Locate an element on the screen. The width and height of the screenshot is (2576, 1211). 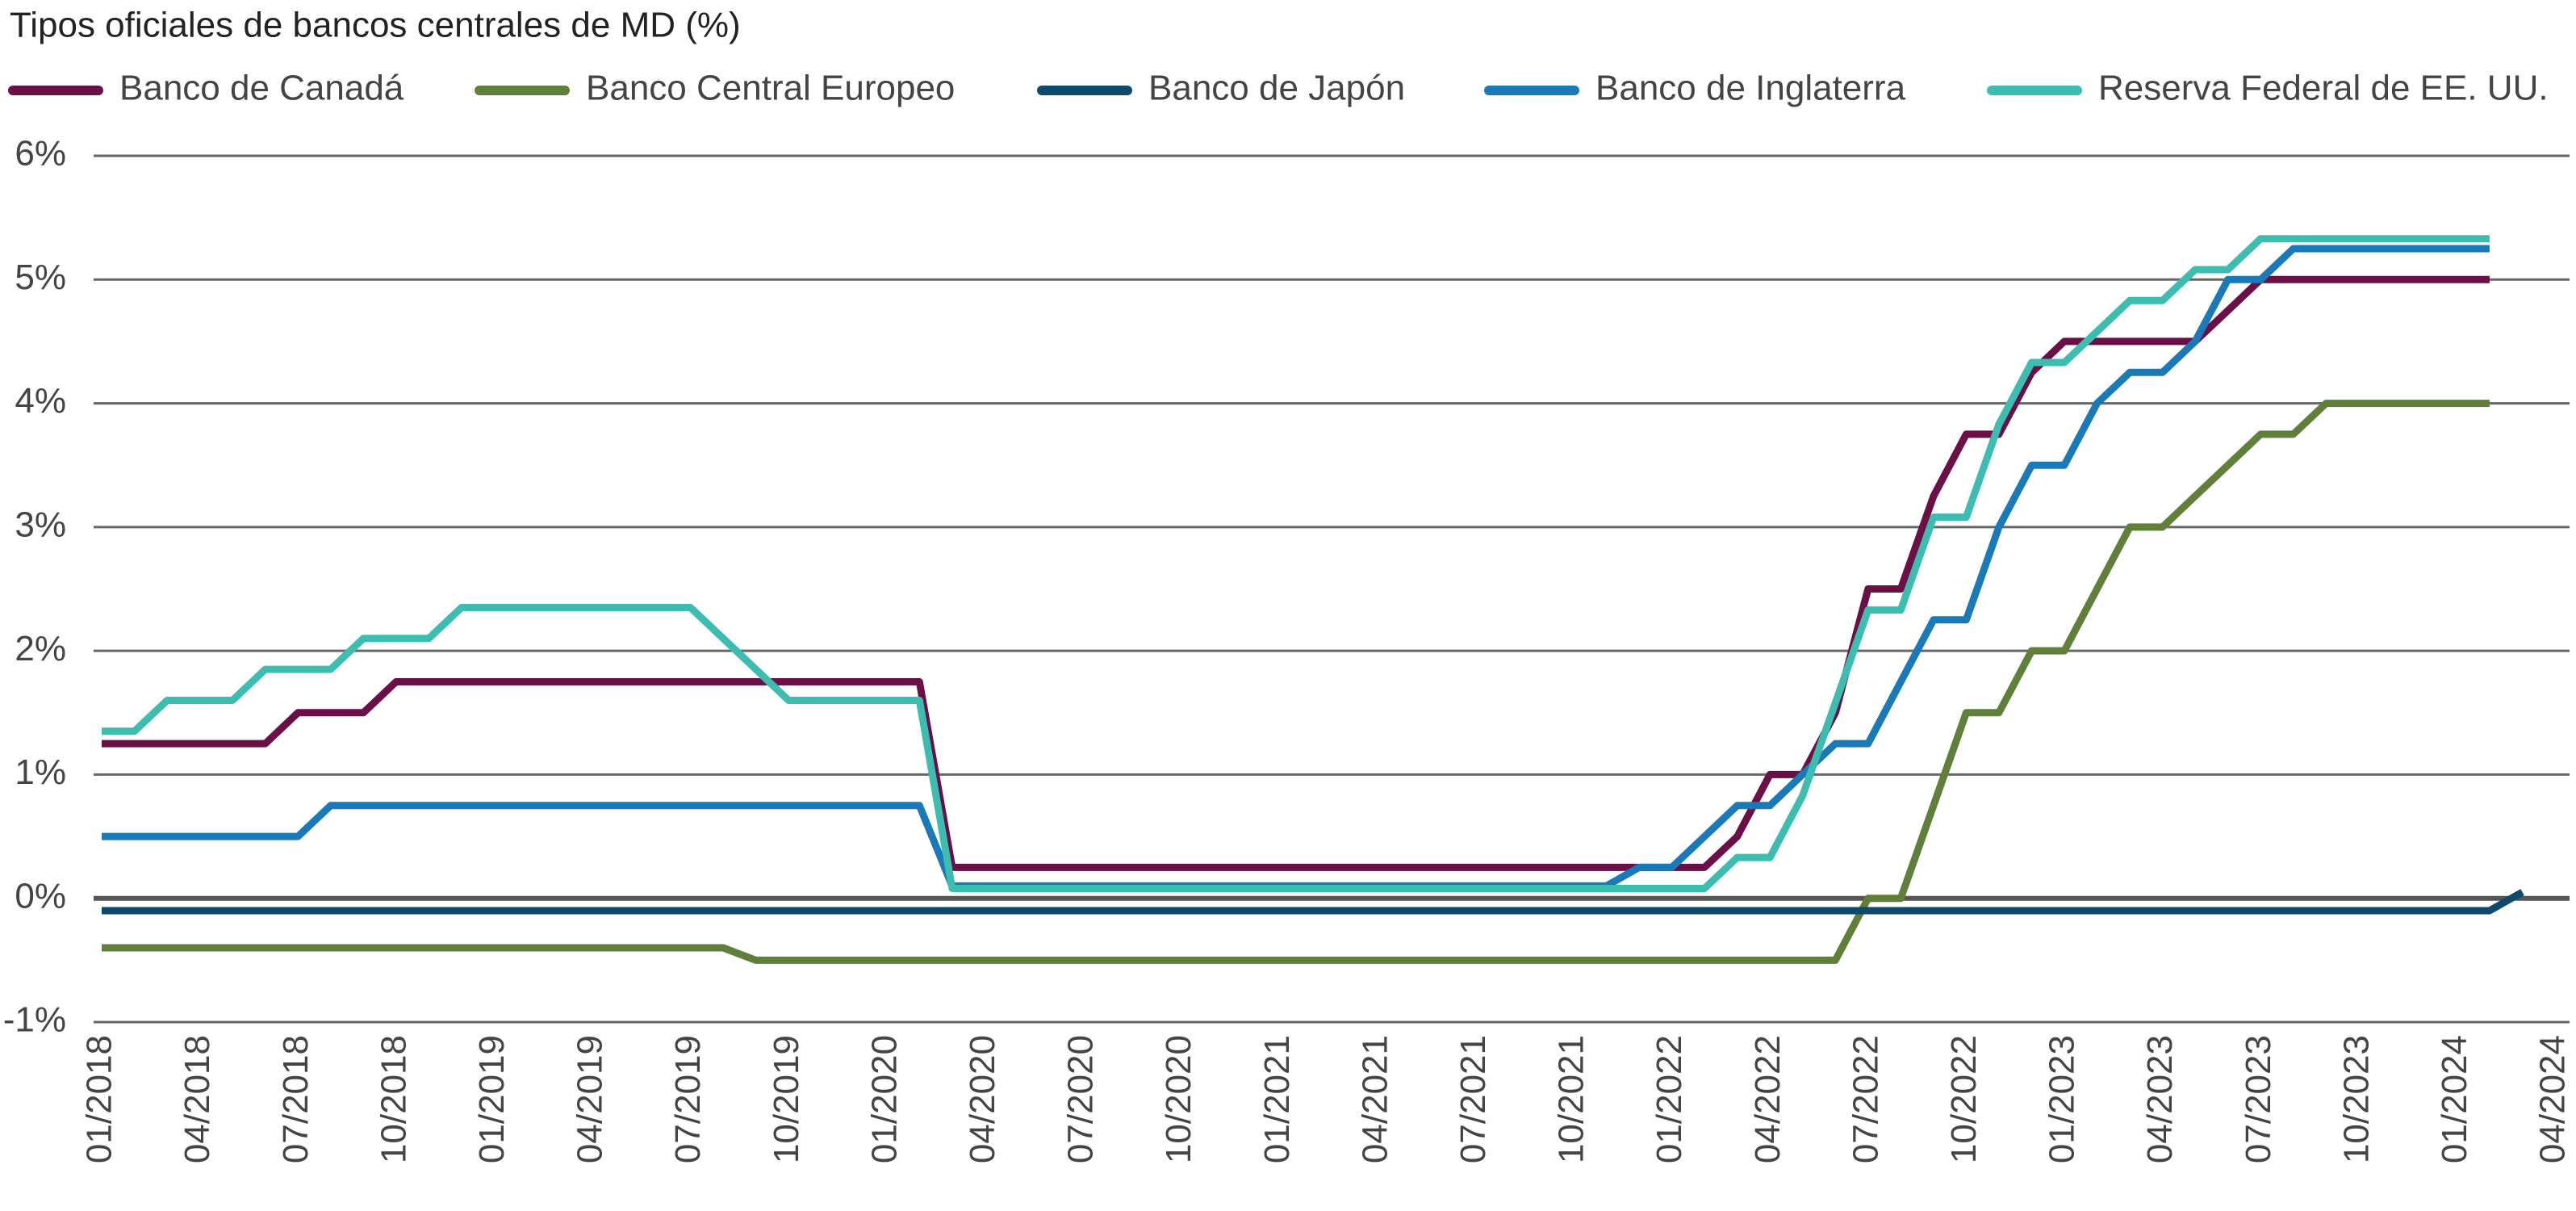
x-tick-label: 10/2022 is located at coordinates (1964, 1099).